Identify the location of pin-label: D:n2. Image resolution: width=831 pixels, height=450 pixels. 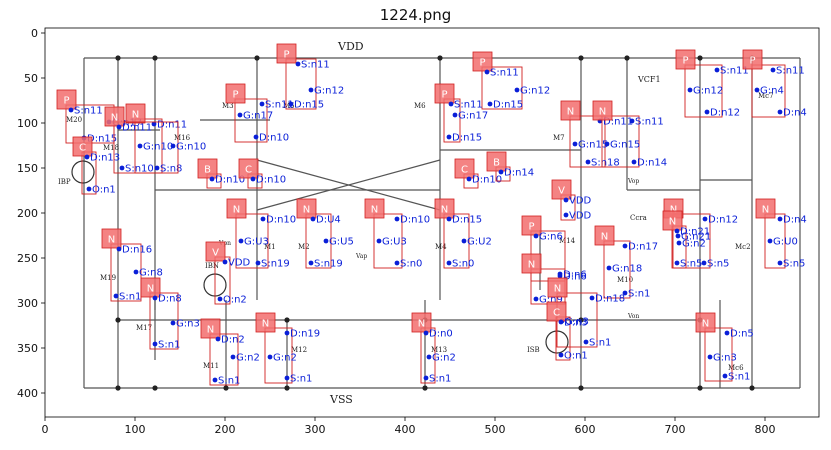
(233, 340).